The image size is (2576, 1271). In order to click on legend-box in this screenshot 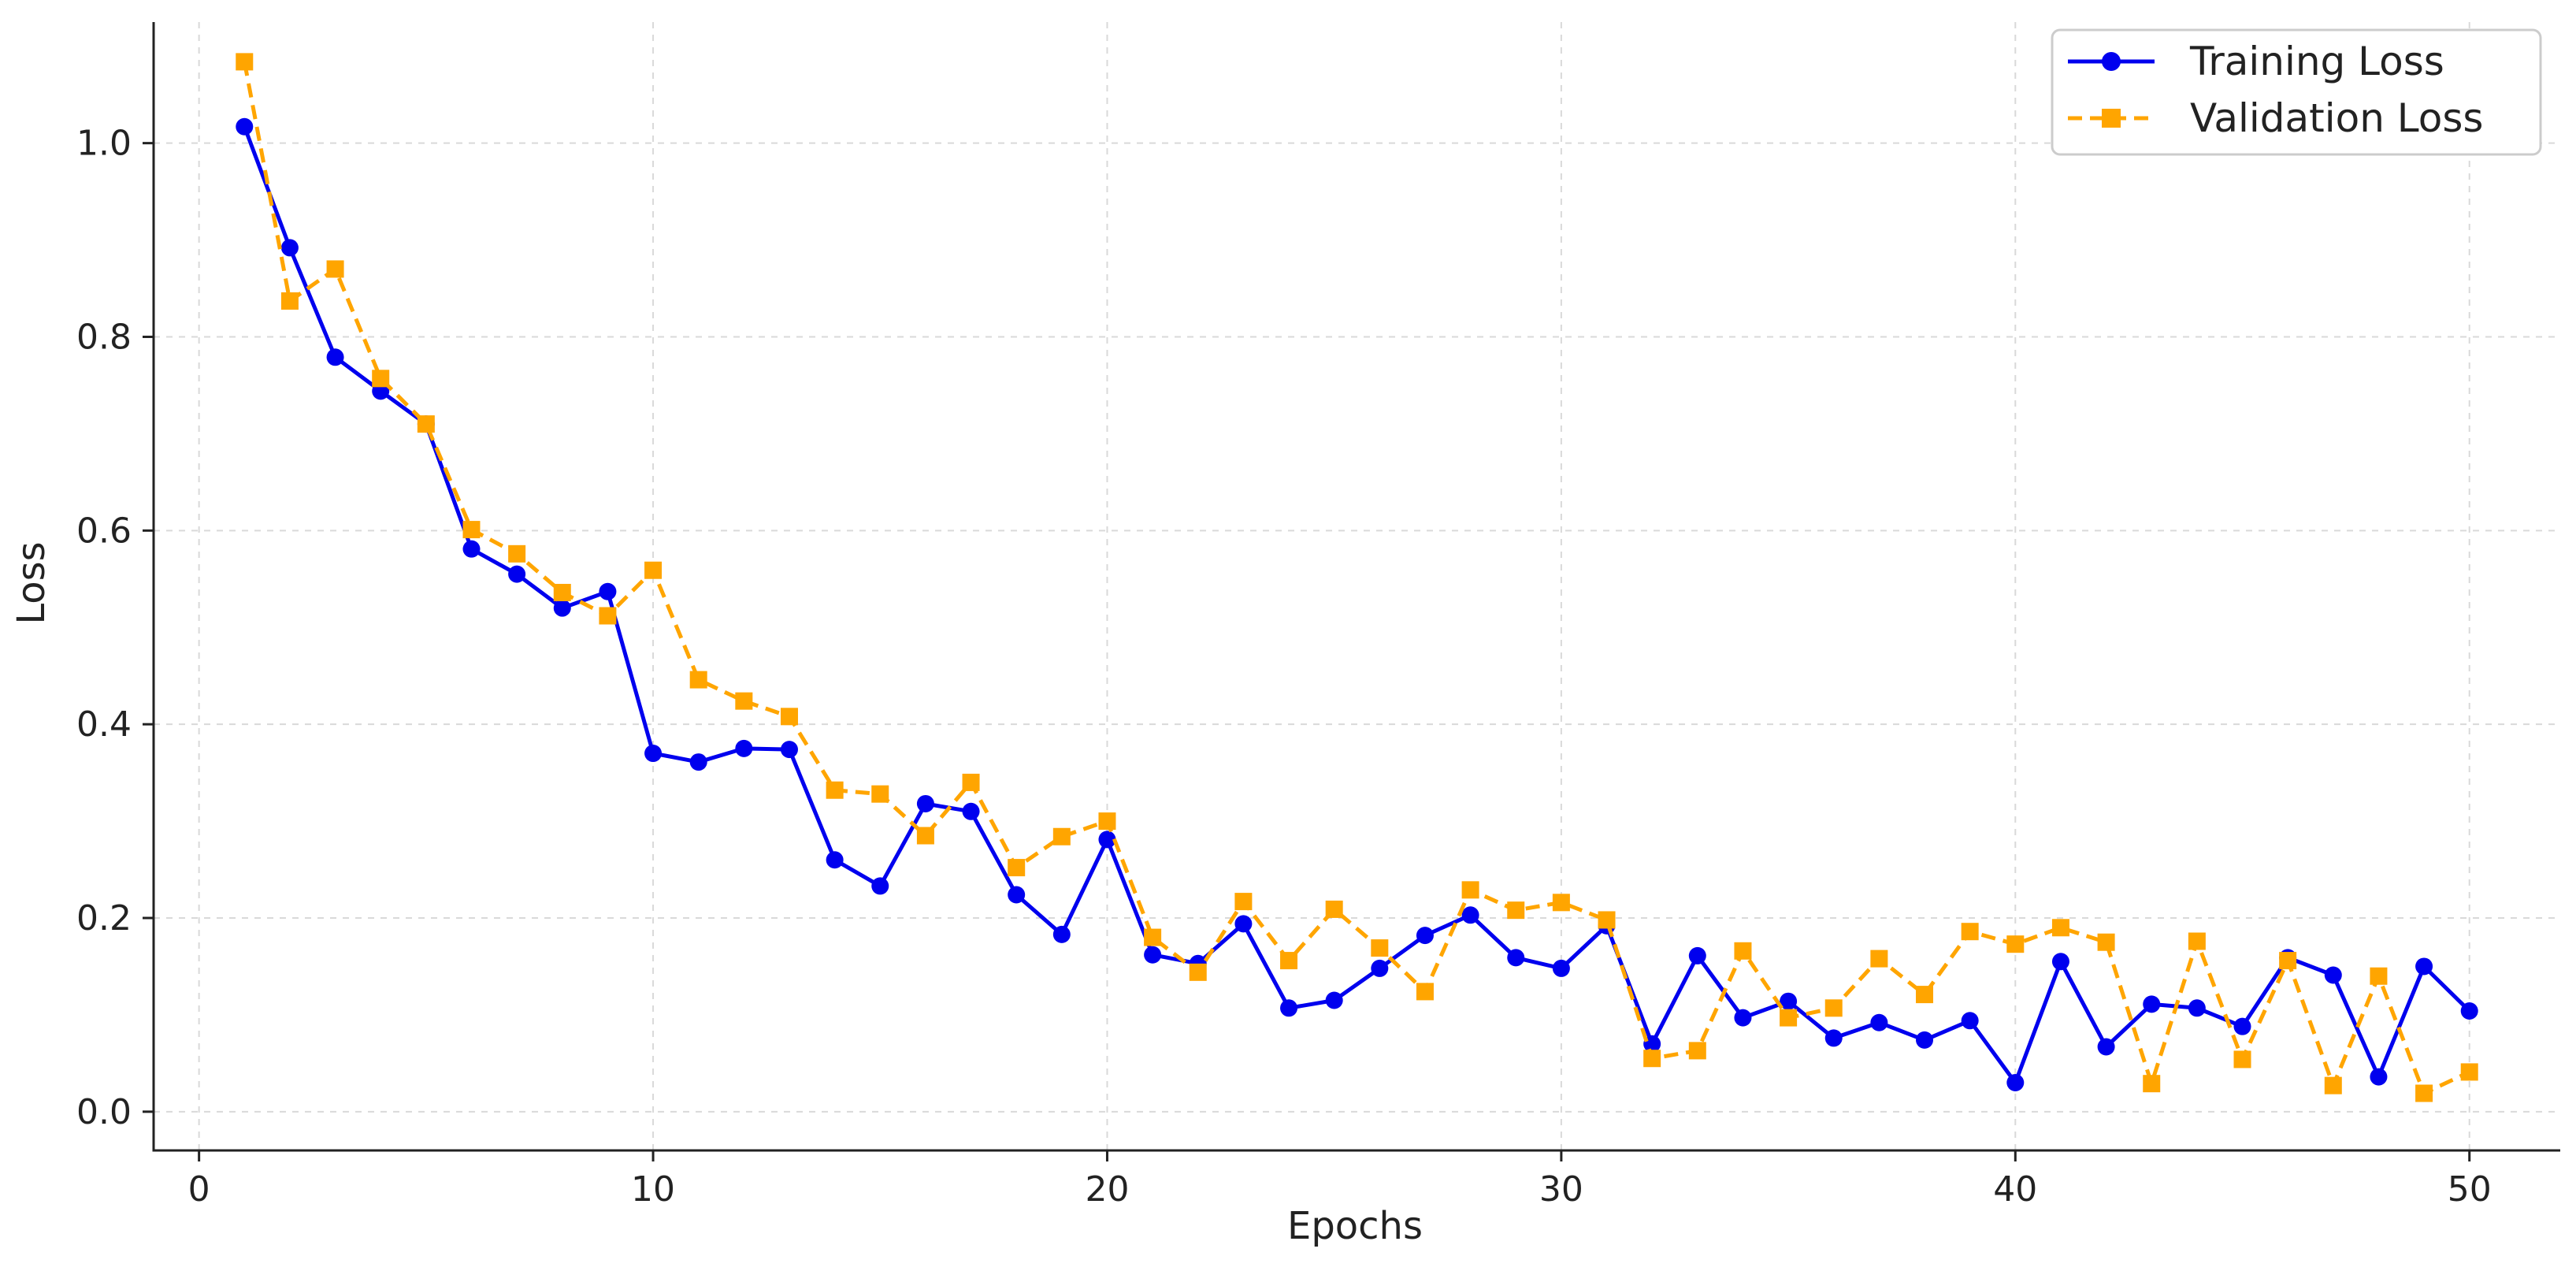, I will do `click(2296, 92)`.